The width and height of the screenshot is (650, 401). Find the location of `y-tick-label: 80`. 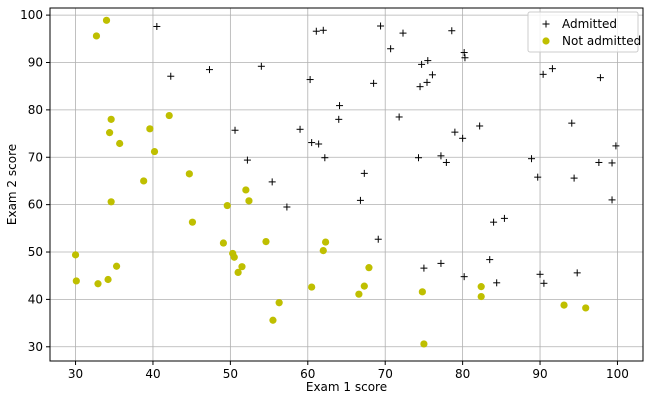

y-tick-label: 80 is located at coordinates (35, 110).